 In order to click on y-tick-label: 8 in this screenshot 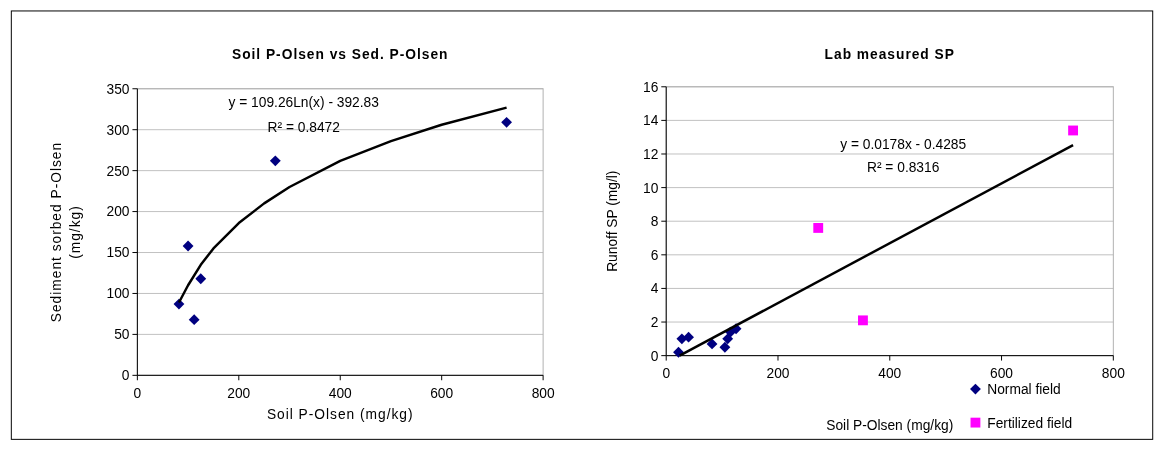, I will do `click(654, 222)`.